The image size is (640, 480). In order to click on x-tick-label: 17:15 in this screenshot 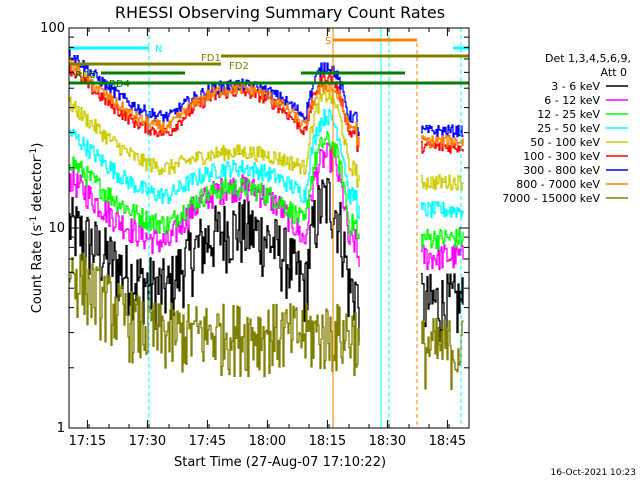, I will do `click(87, 441)`.